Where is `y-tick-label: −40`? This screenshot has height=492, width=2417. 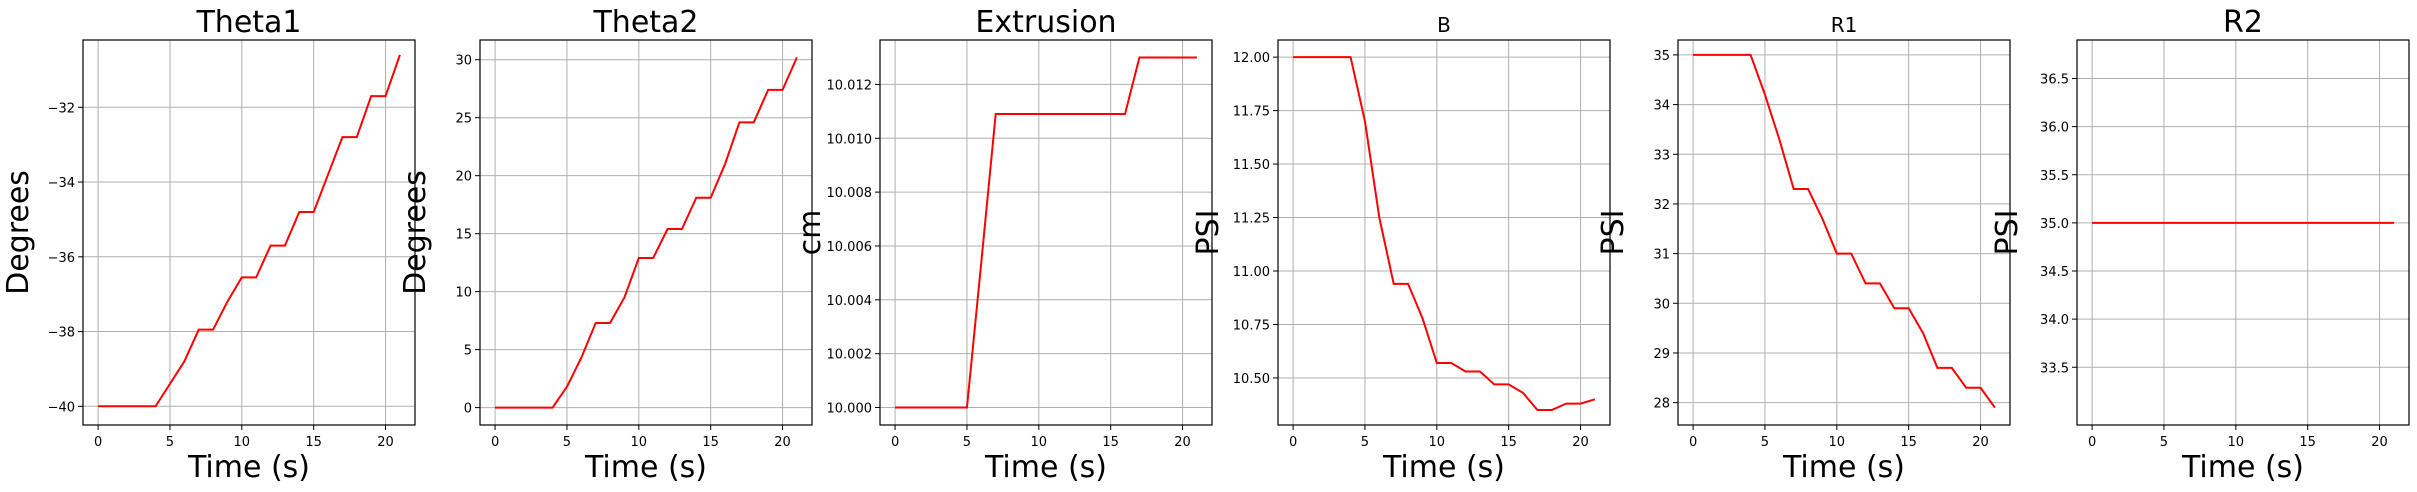 y-tick-label: −40 is located at coordinates (61, 407).